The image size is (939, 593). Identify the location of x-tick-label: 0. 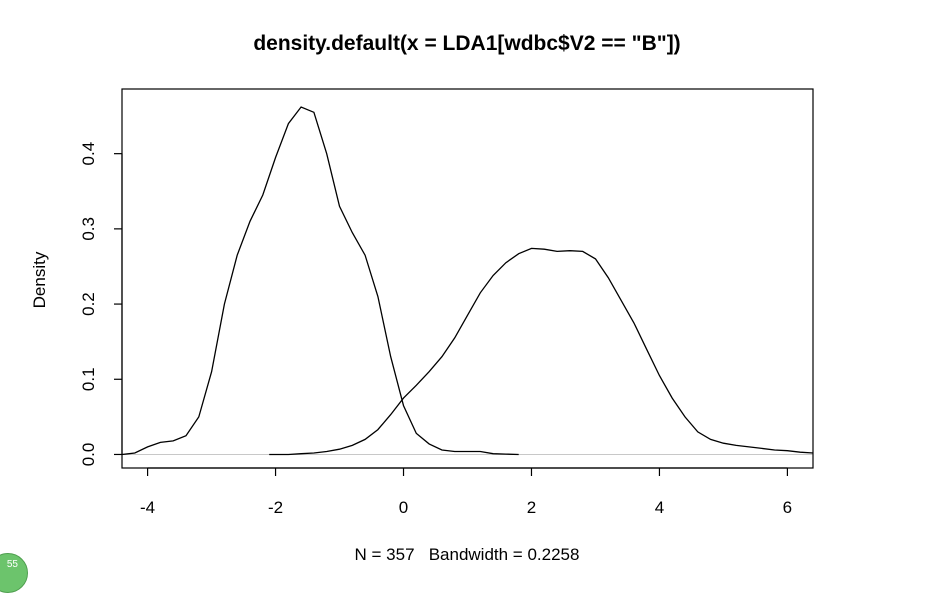
(403, 507).